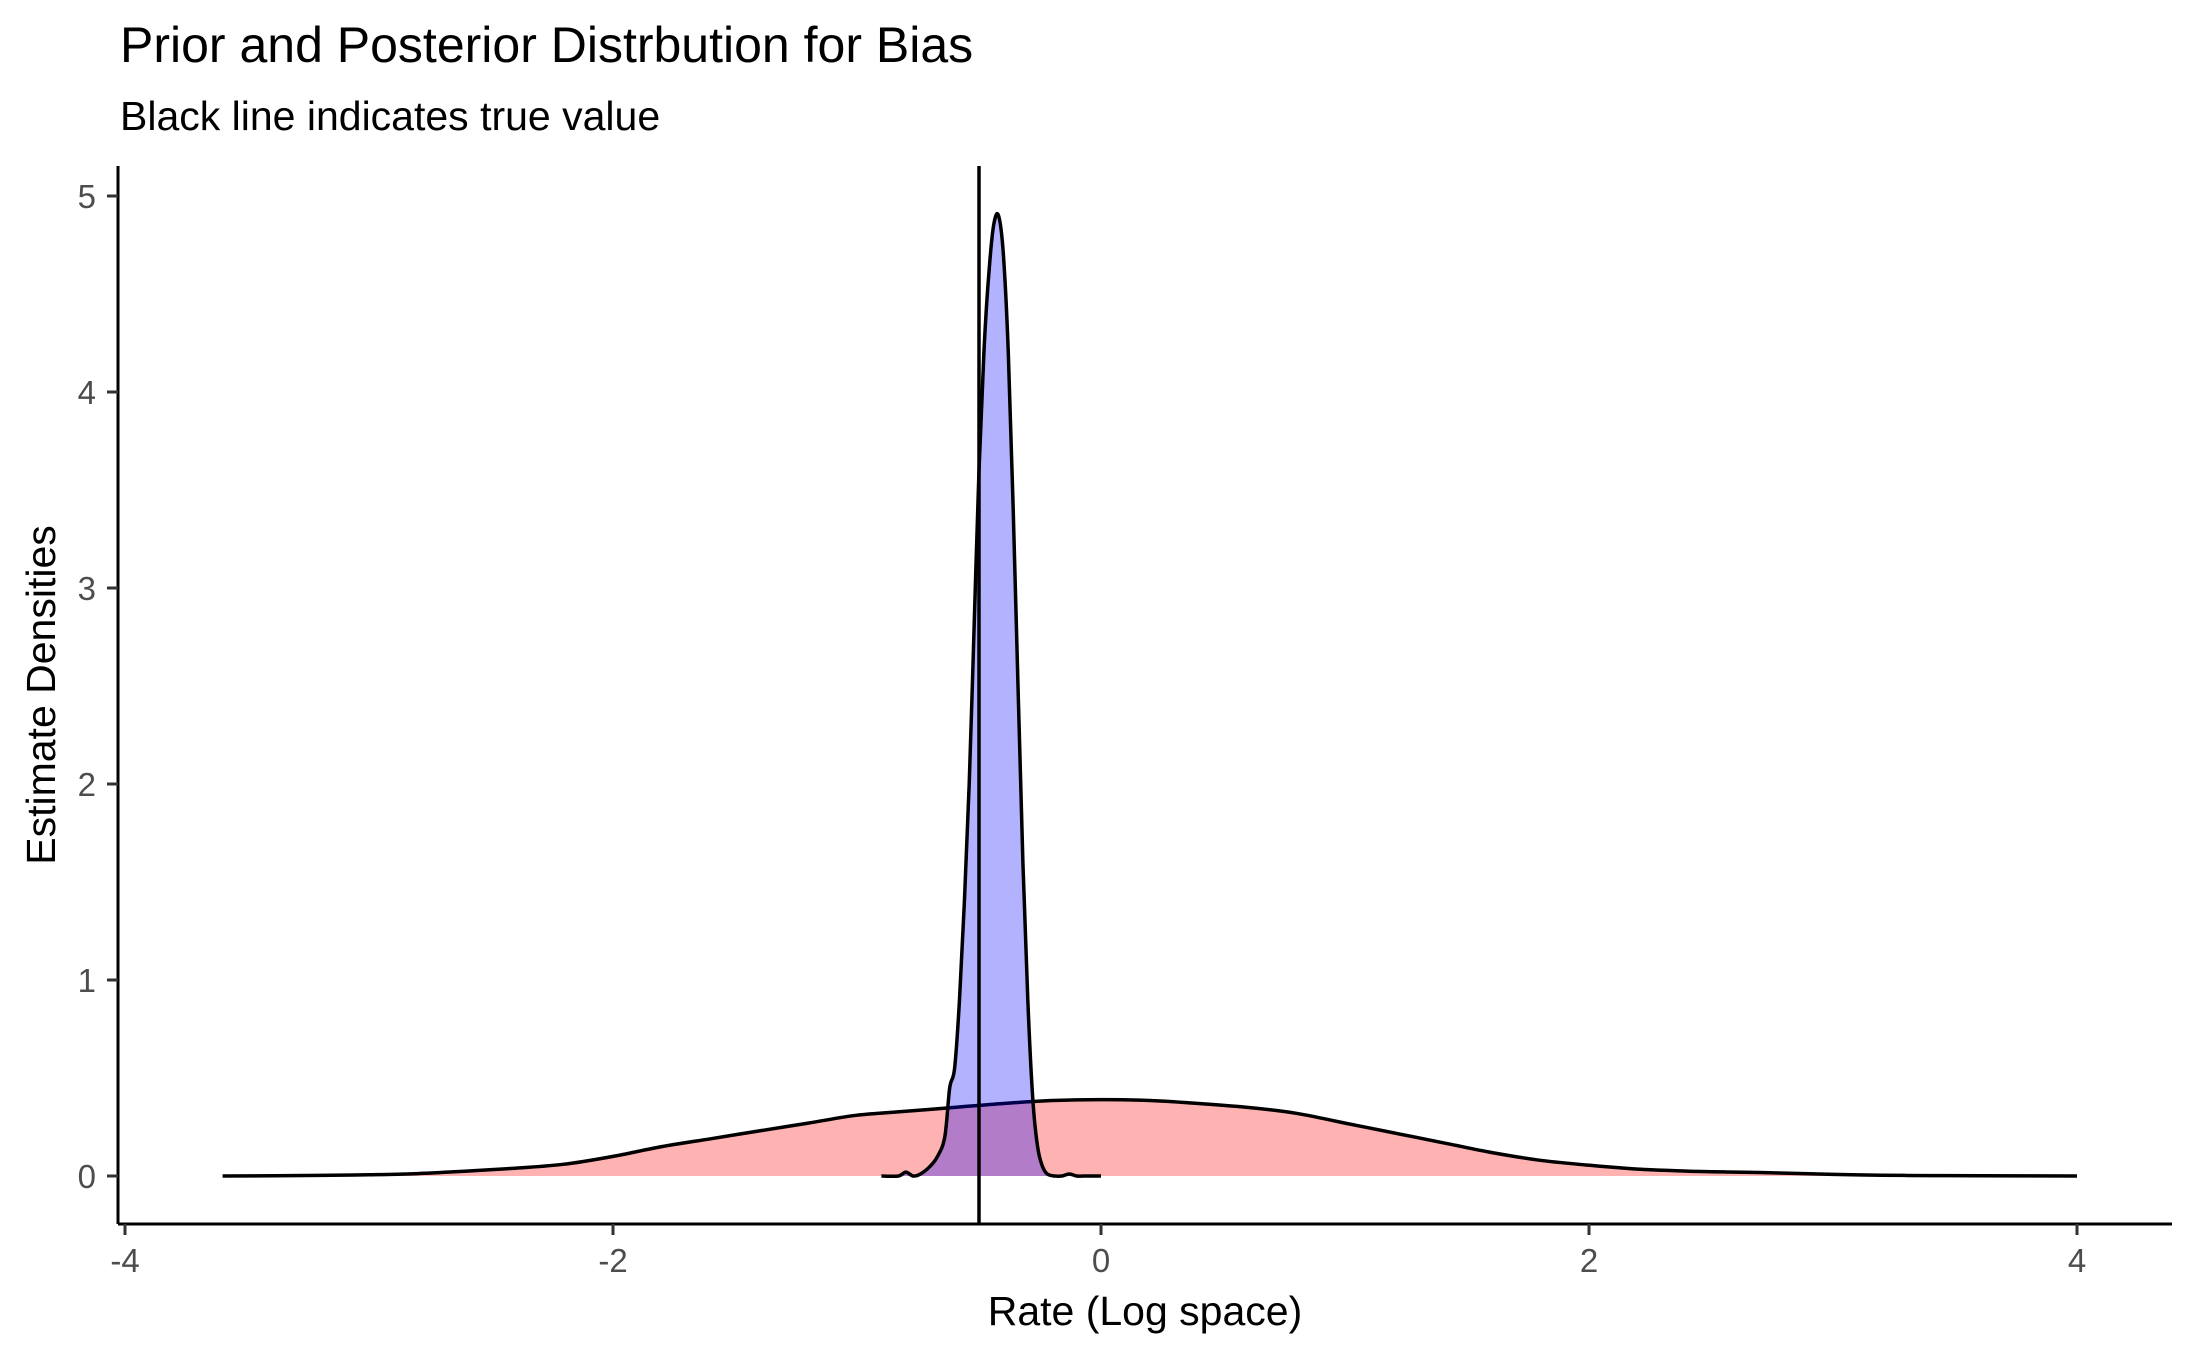 Image resolution: width=2187 pixels, height=1351 pixels. I want to click on y-tick-layer: 0 1 2 3 4 5, so click(98, 686).